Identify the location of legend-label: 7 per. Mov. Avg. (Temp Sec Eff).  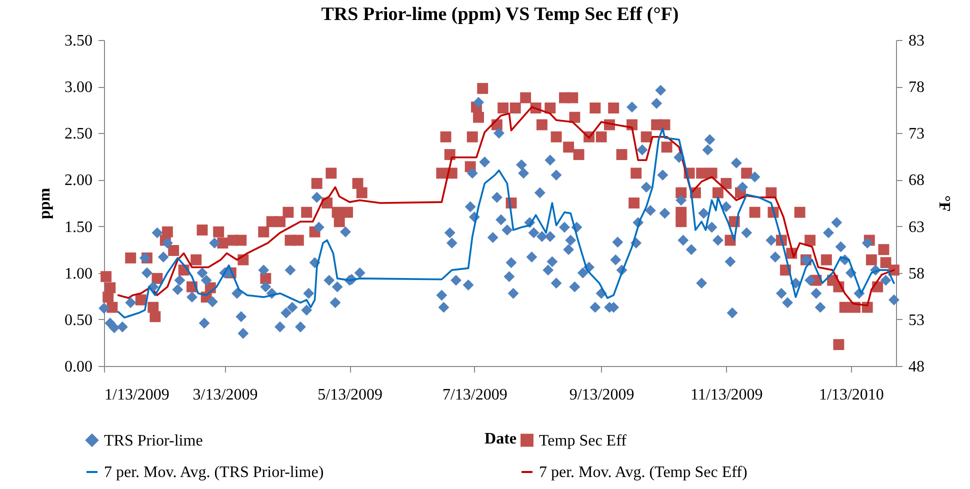
(643, 472).